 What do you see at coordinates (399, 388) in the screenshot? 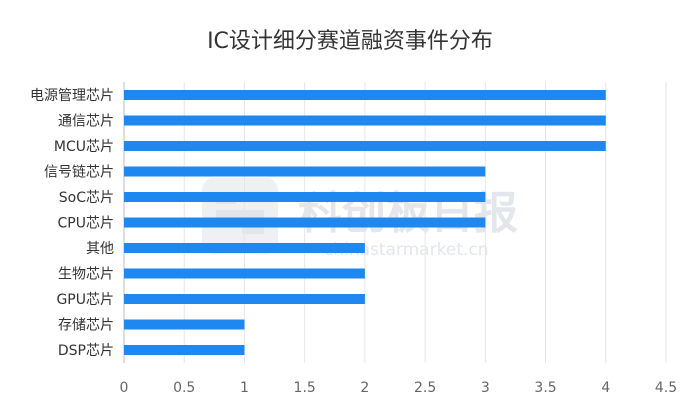
I see `x-axis-tick-labels: 0 0.5 1 1.5 2 2.5 3 3.5 4 4.5` at bounding box center [399, 388].